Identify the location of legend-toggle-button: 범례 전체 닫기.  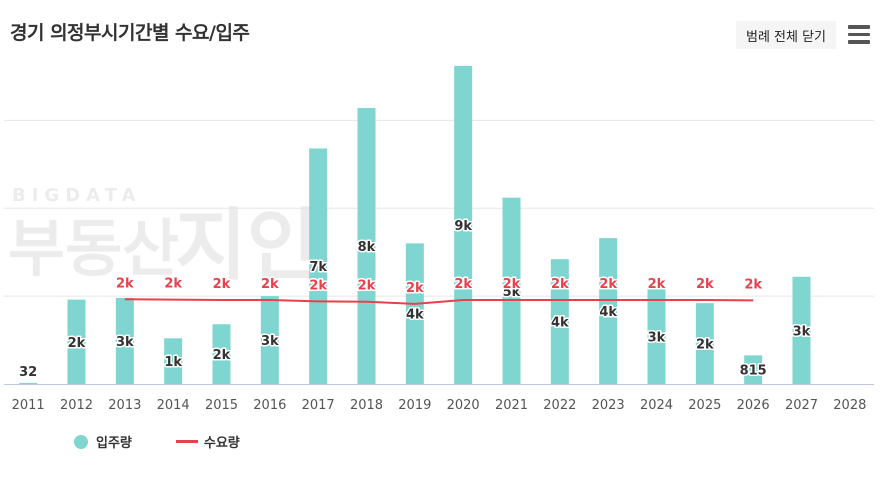
(786, 35).